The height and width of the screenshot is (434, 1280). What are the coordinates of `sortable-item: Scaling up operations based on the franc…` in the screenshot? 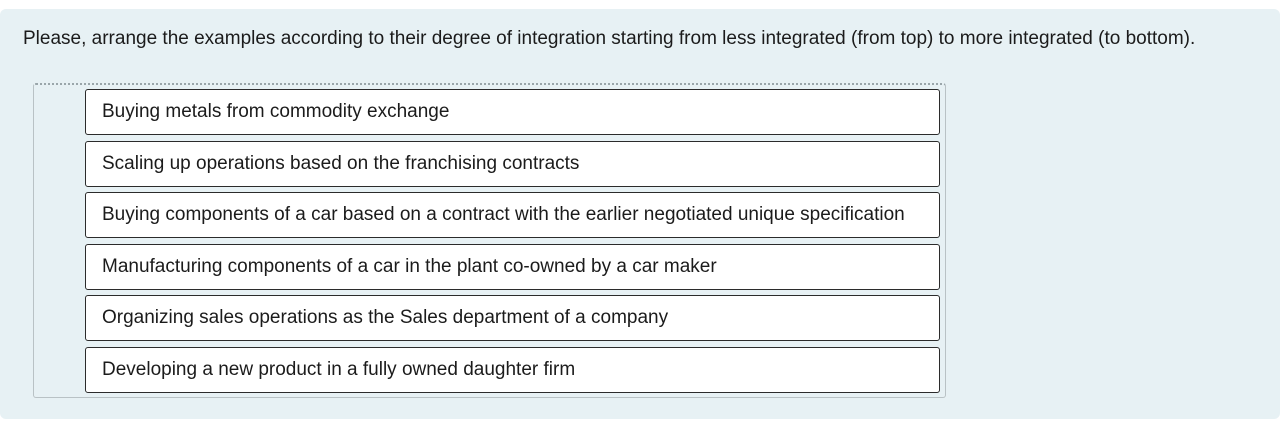 It's located at (512, 163).